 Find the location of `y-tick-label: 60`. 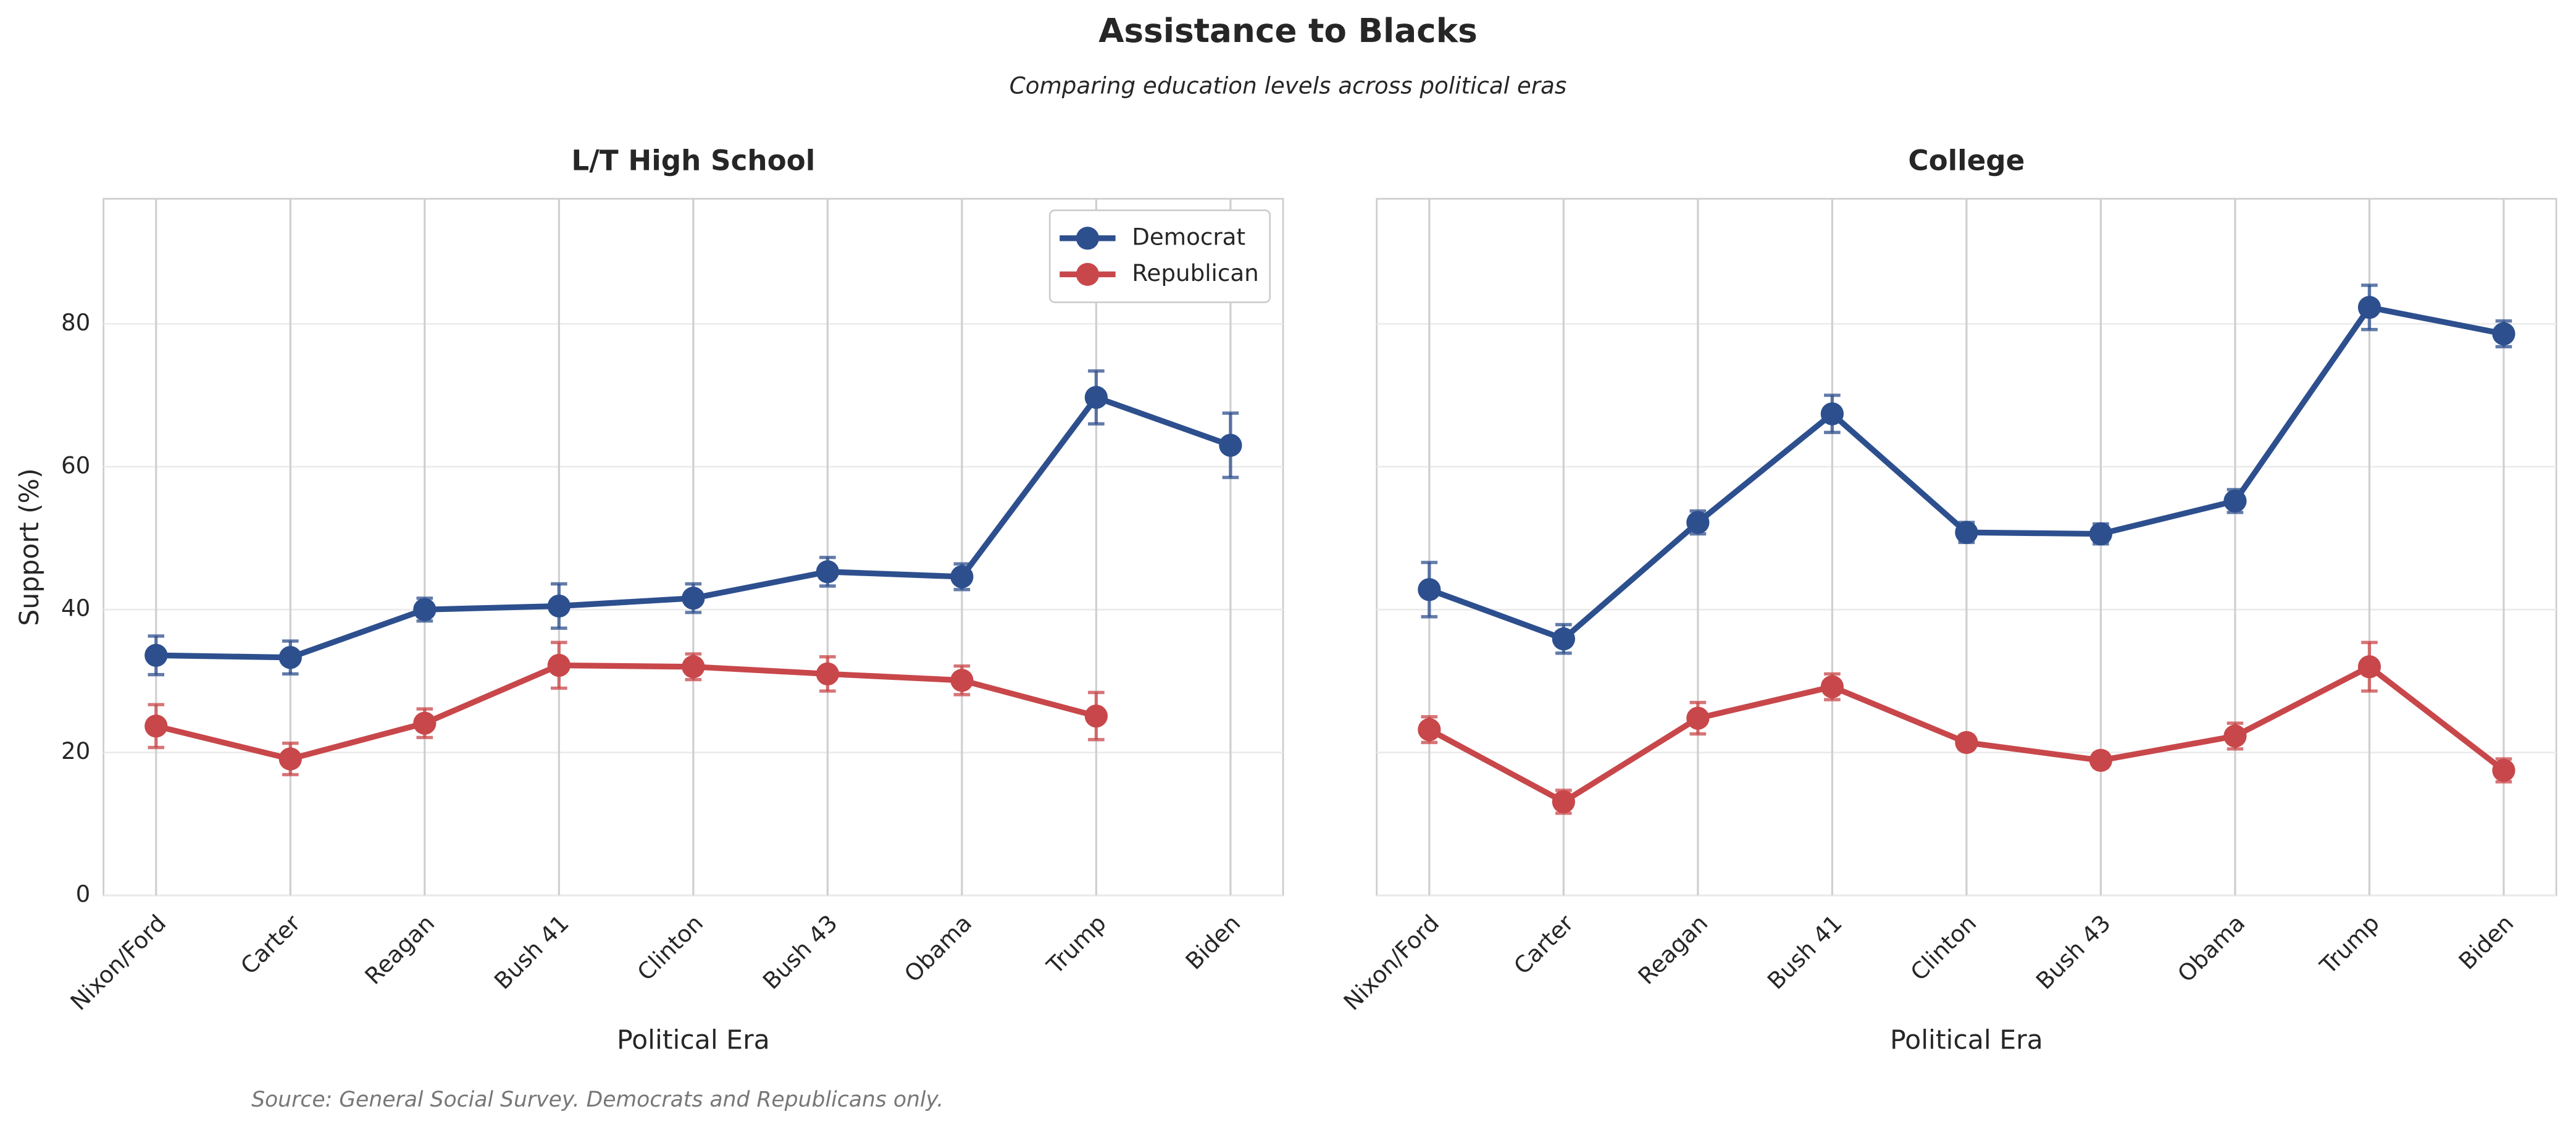

y-tick-label: 60 is located at coordinates (75, 465).